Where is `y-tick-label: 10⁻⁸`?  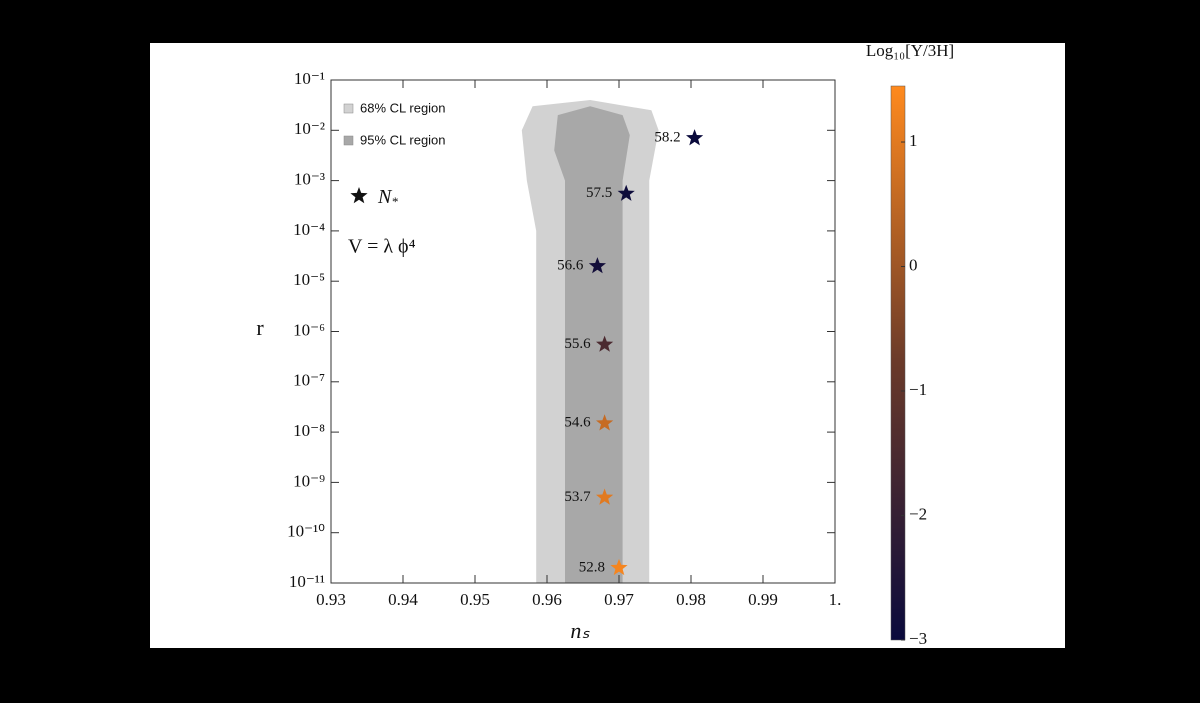 y-tick-label: 10⁻⁸ is located at coordinates (309, 430).